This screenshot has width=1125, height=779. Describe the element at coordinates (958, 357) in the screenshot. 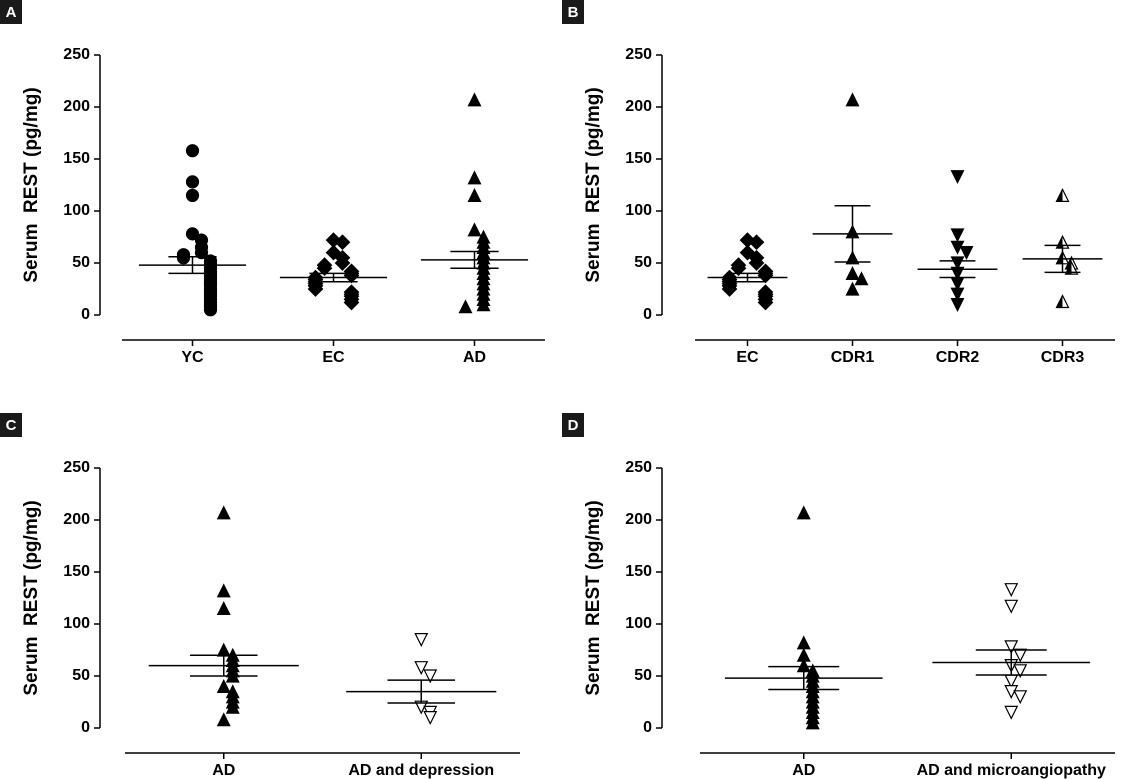

I see `x-tick-label: CDR2` at that location.